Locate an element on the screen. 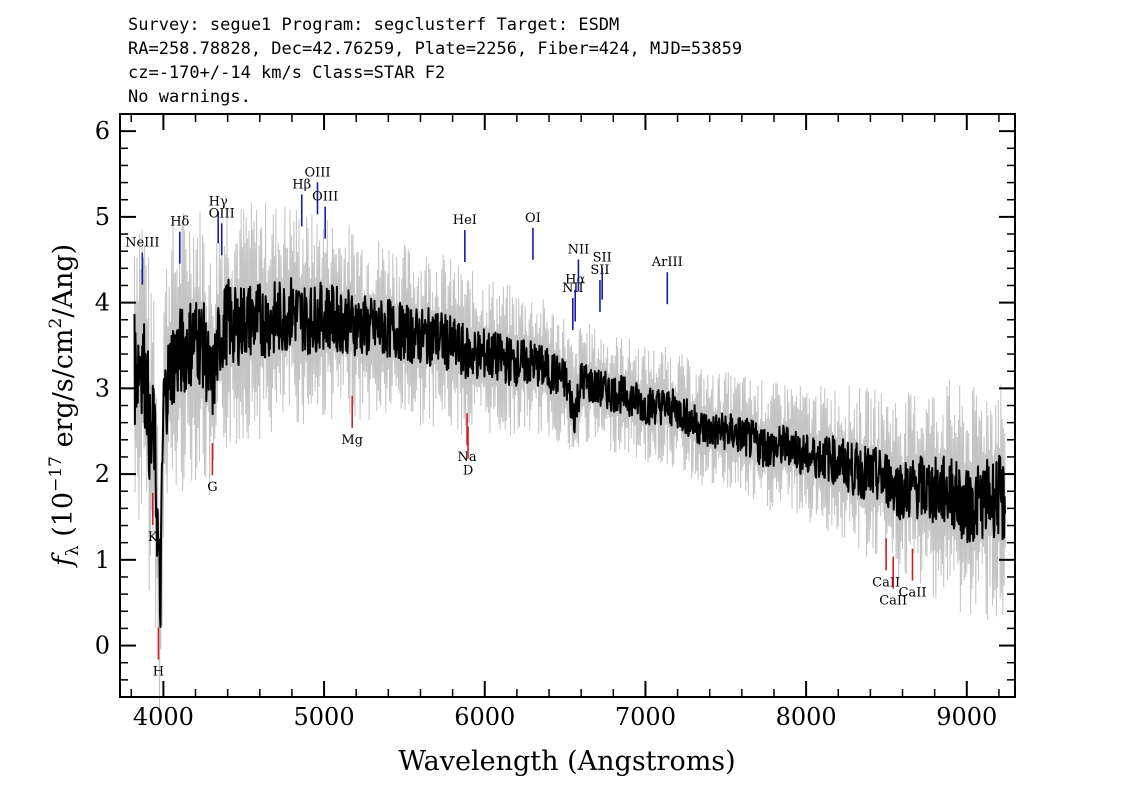 The height and width of the screenshot is (810, 1134). emission-line-label: NII is located at coordinates (579, 249).